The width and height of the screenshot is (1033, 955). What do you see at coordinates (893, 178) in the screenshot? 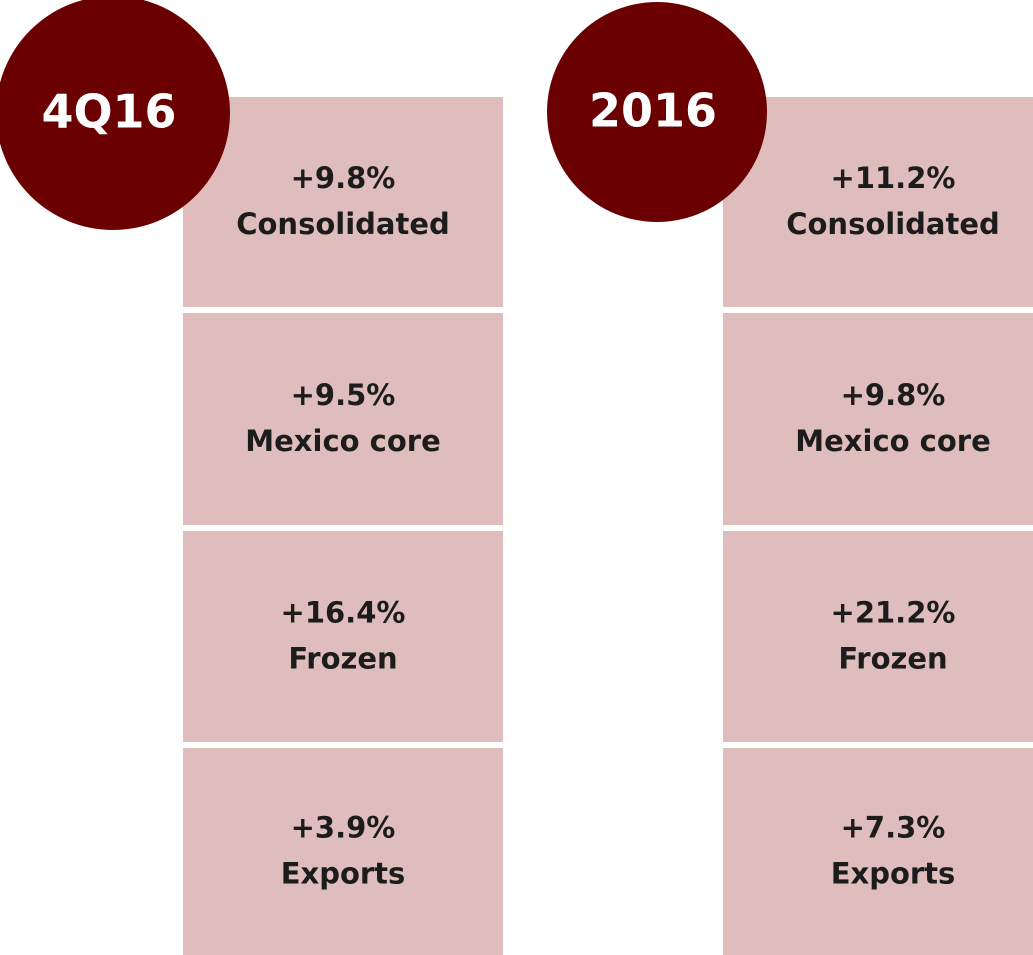
I see `tile-value: +11.2%` at bounding box center [893, 178].